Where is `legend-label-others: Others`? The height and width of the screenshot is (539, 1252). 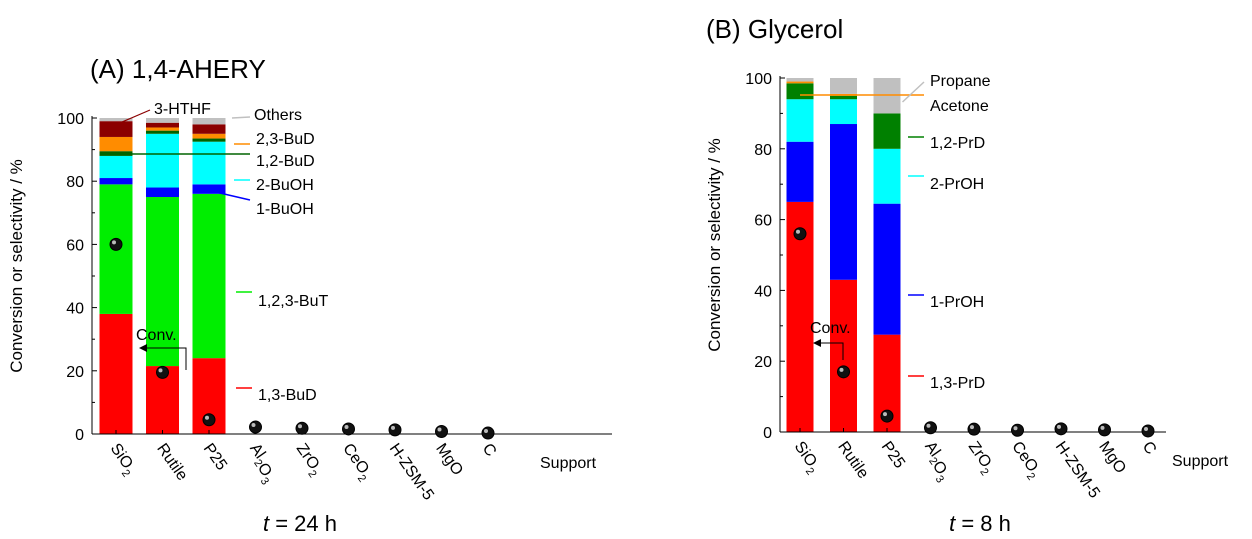
legend-label-others: Others is located at coordinates (278, 115).